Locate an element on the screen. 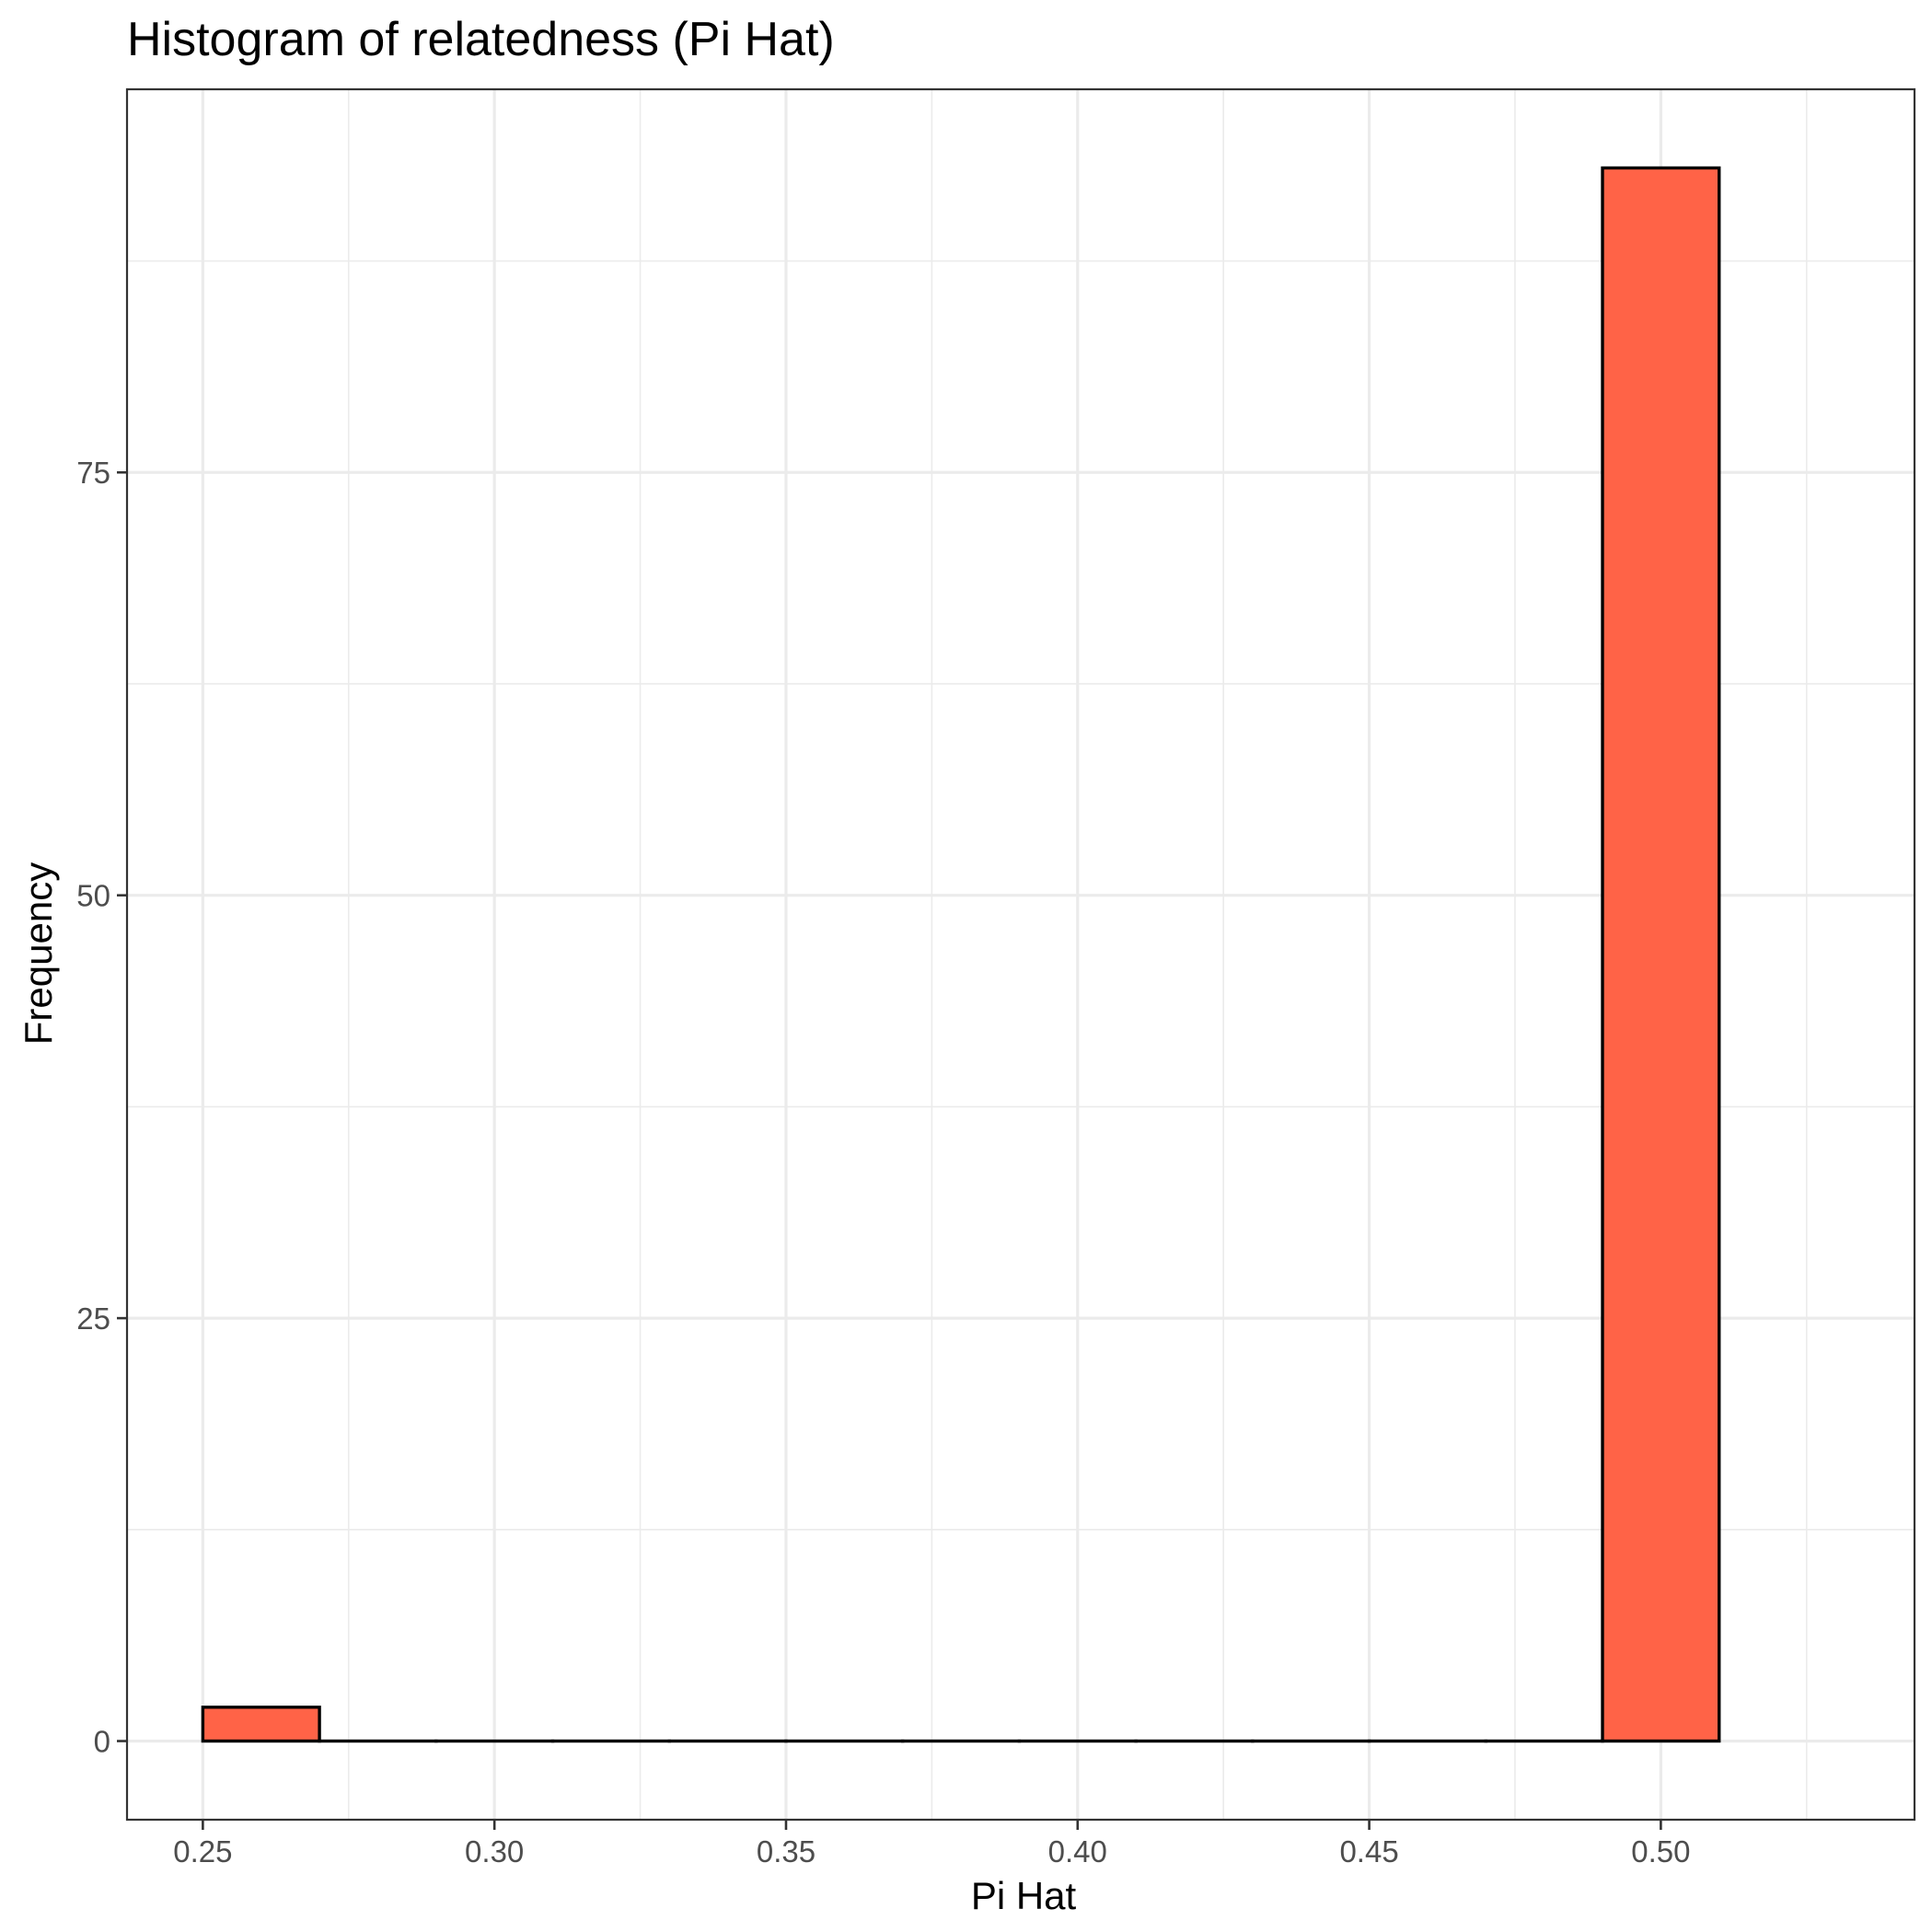 This screenshot has height=1932, width=1932. x-axis: 0.25 0.30 0.35 0.40 0.45 0.50 is located at coordinates (932, 1844).